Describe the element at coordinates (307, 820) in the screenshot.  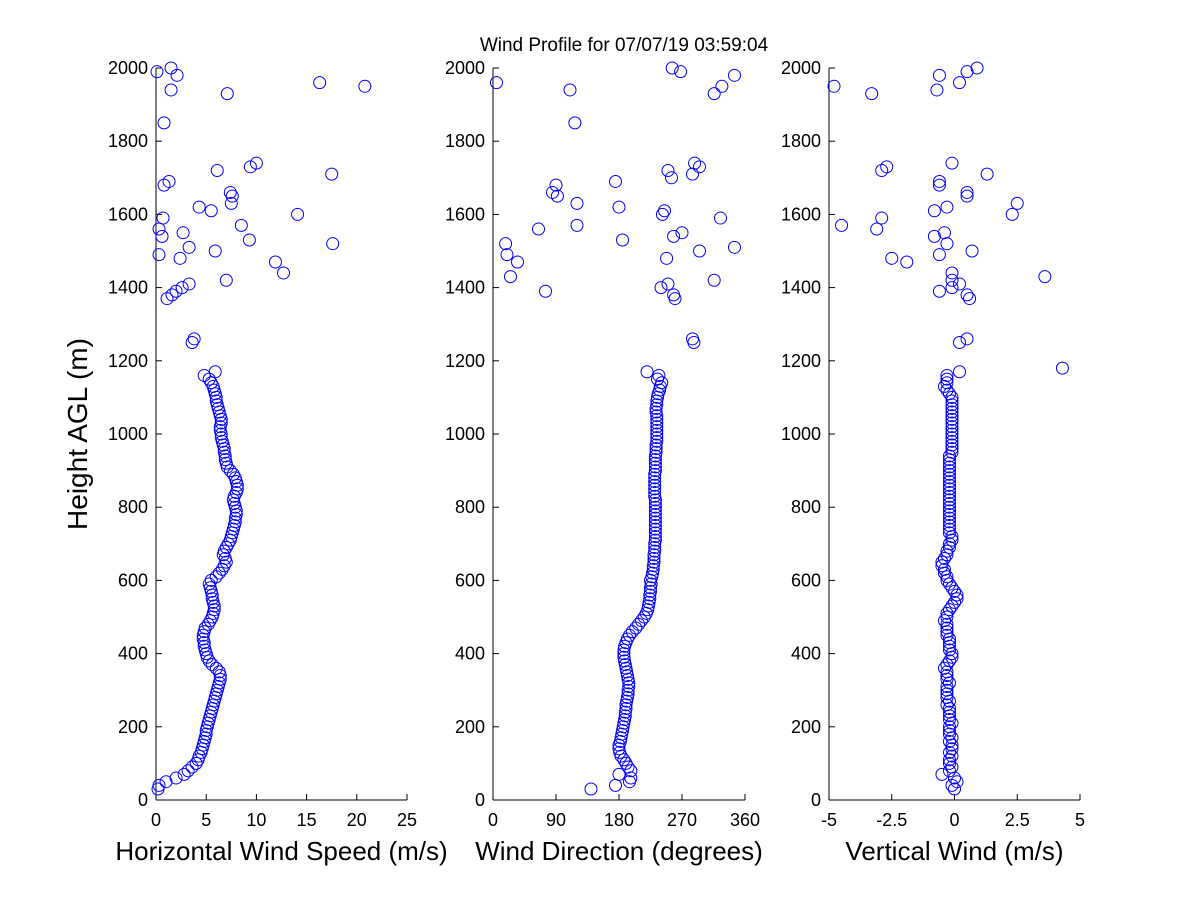
I see `x-tick-label: 15` at that location.